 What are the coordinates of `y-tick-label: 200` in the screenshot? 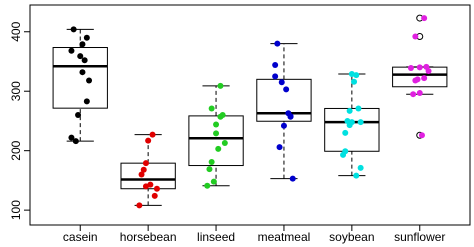 It's located at (16, 150).